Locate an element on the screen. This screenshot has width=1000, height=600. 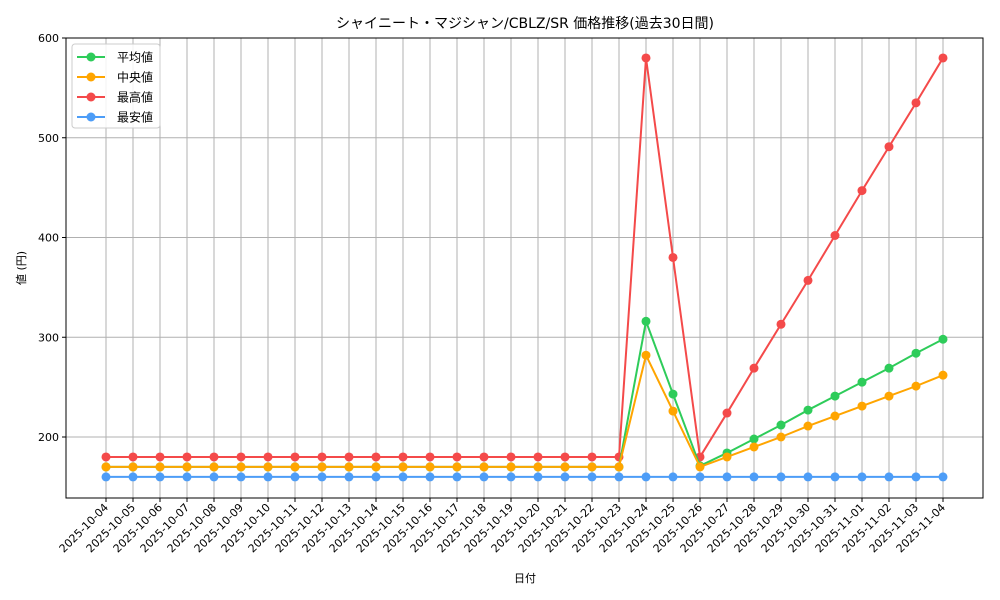
chart-title: シャイニート・マジシャン/CBLZ/SR 価格推移(過去30日間) is located at coordinates (525, 24).